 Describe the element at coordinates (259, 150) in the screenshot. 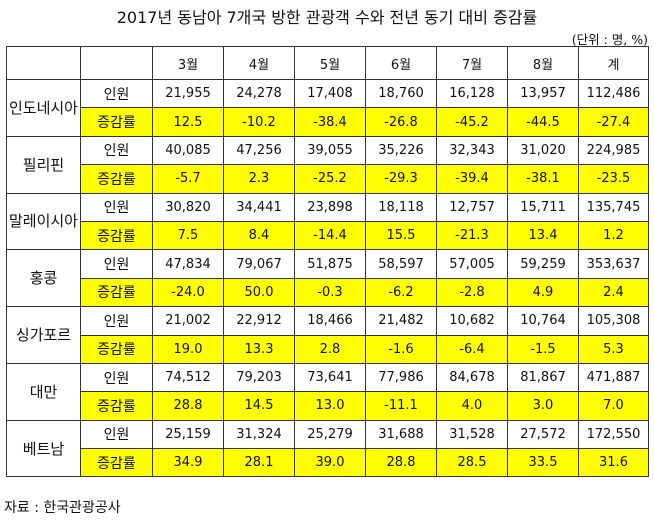

I see `visitors-cell: 47,256` at that location.